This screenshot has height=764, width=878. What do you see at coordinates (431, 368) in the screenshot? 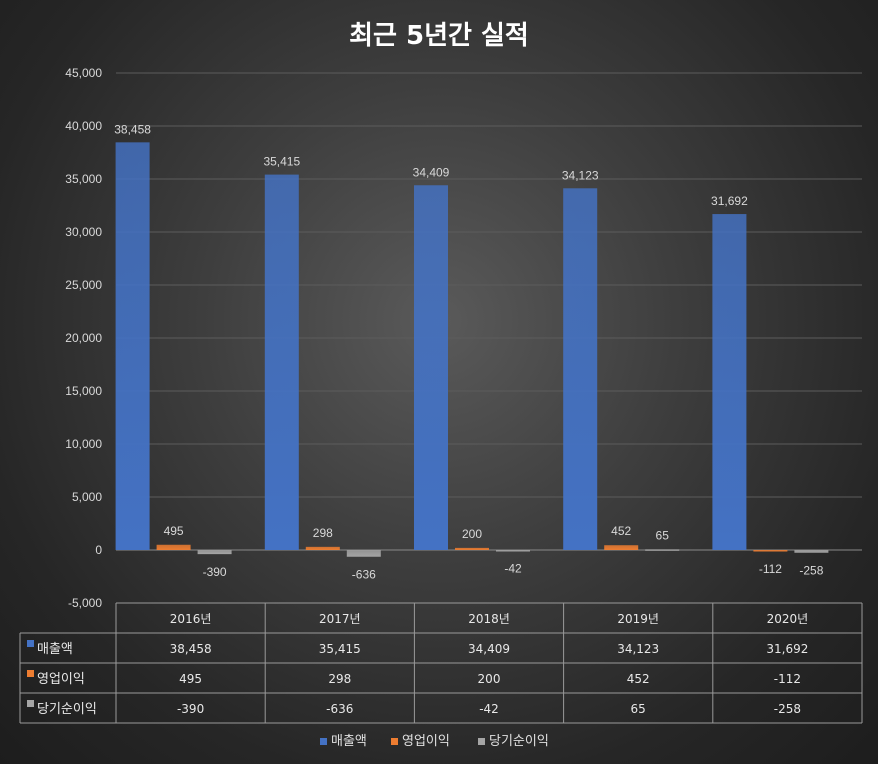
I see `bar-매출액-2018년` at bounding box center [431, 368].